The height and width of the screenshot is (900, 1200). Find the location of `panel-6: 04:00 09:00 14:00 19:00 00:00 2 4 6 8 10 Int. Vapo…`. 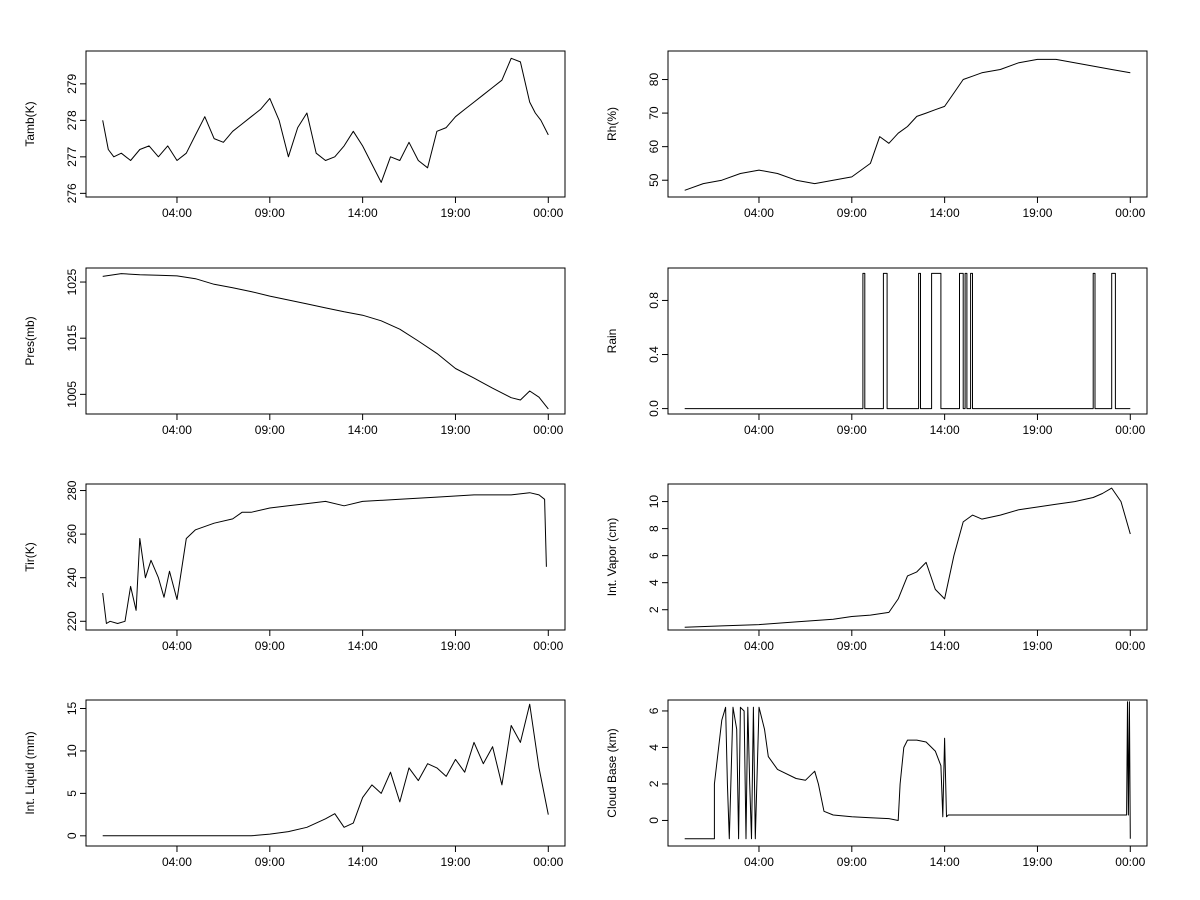

panel-6: 04:00 09:00 14:00 19:00 00:00 2 4 6 8 10 Int. Vapo… is located at coordinates (876, 568).